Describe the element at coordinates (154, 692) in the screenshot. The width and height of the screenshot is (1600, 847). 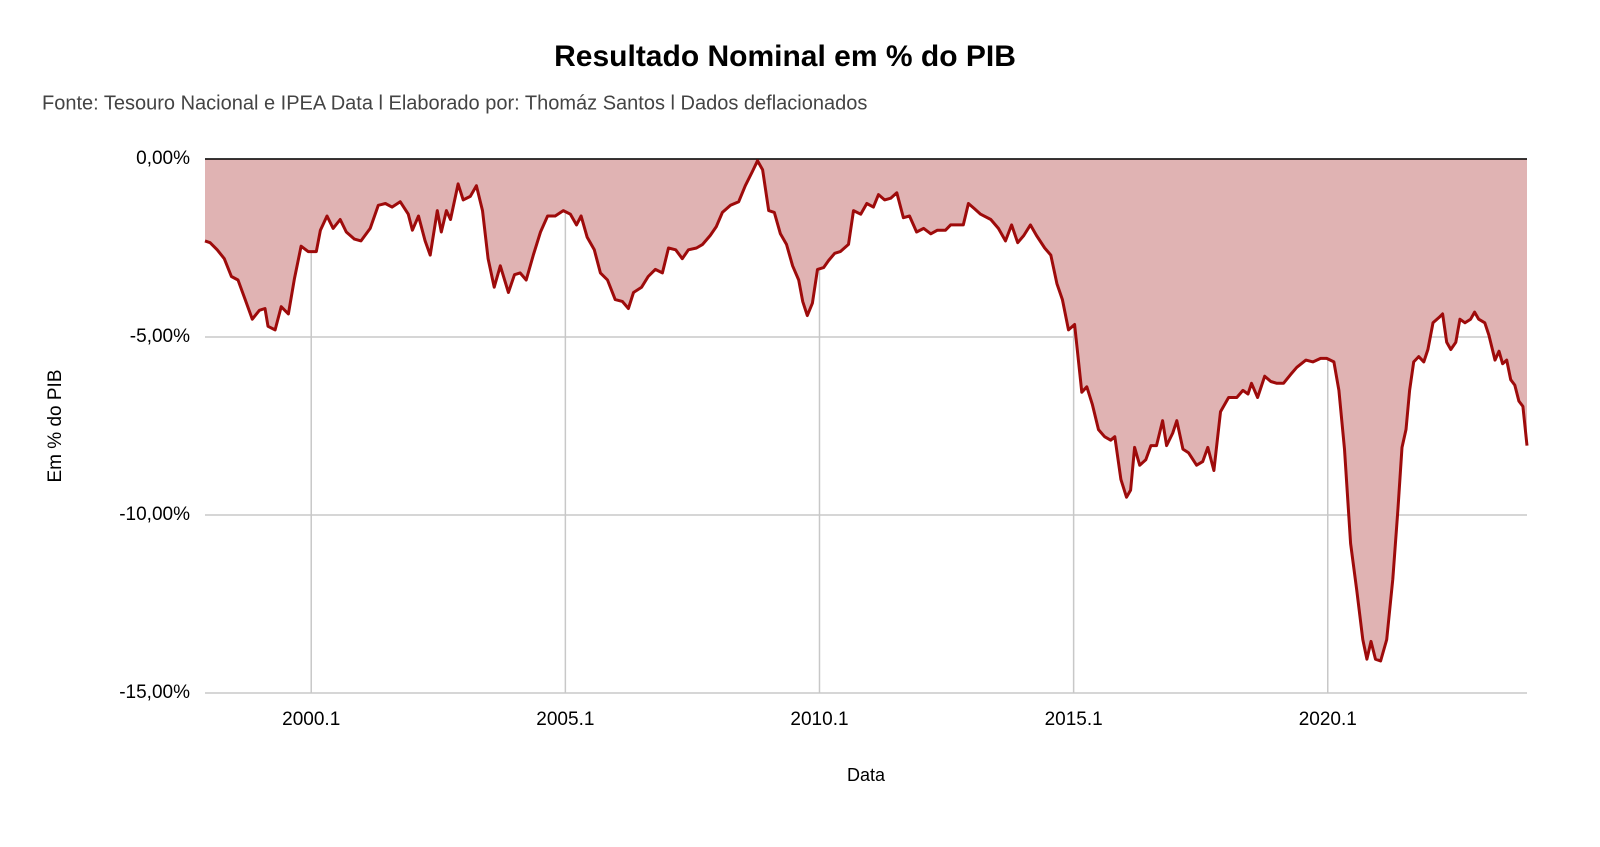
I see `y-tick-label: -15,00%` at that location.